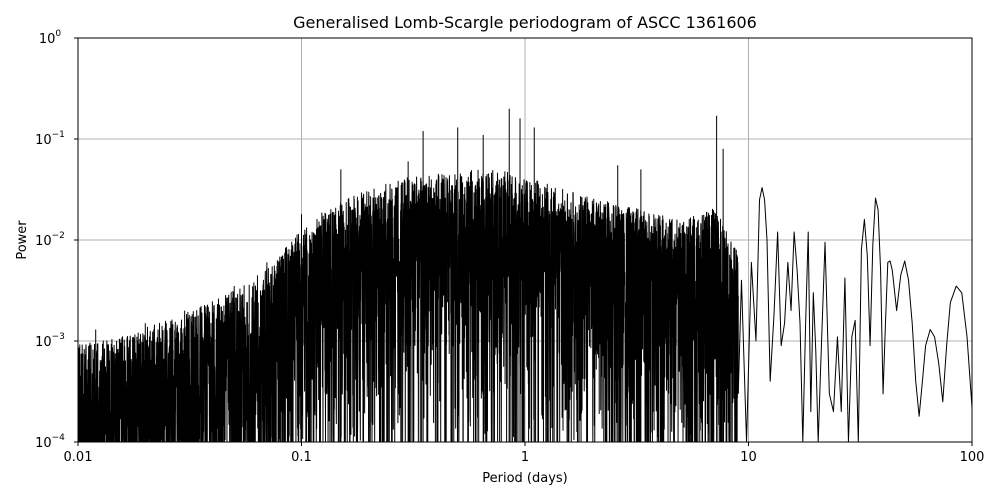 The image size is (1000, 500). Describe the element at coordinates (50, 442) in the screenshot. I see `y-tick-label: 10⁻⁴` at that location.